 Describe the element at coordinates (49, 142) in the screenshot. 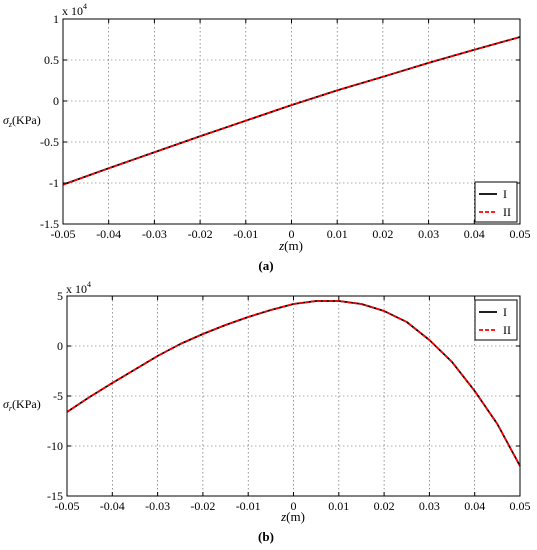

I see `y-tick-label: -0.5` at that location.